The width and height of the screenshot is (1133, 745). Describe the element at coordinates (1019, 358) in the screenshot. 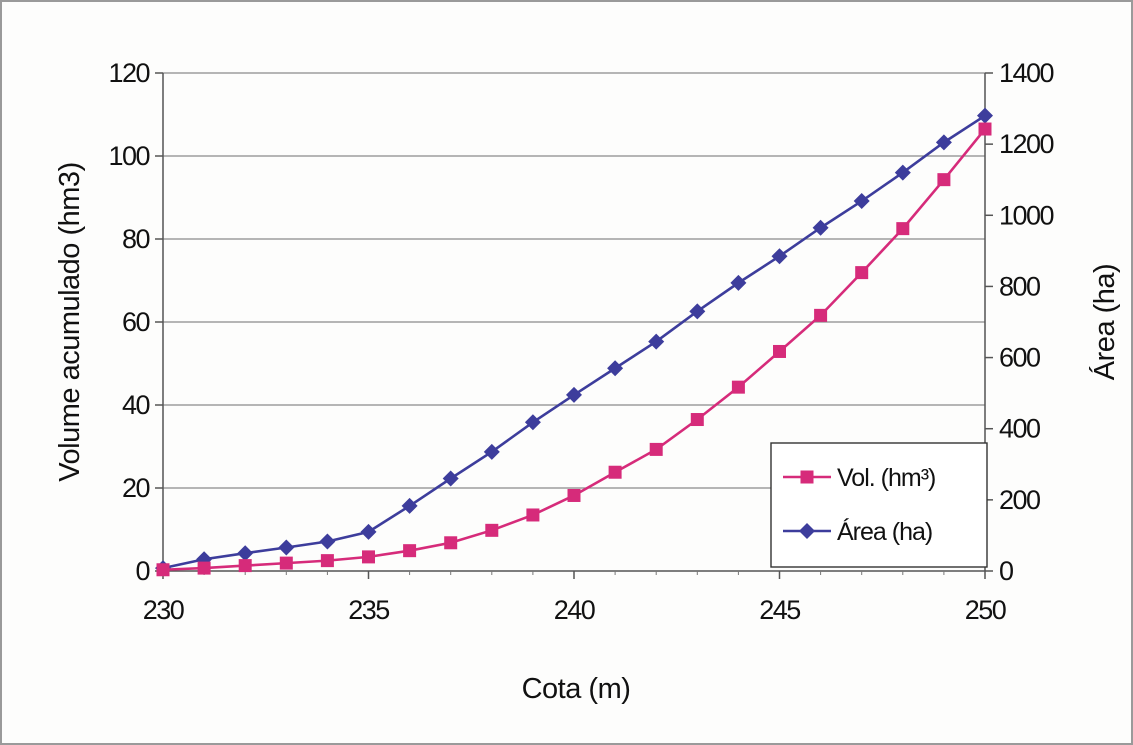

I see `y2-tick-label: 600` at that location.